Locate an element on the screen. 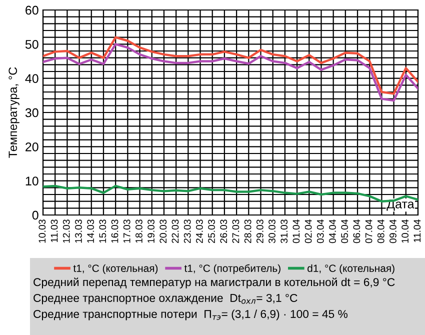 This screenshot has height=335, width=425. legend-label: d1, °C (котельная) is located at coordinates (351, 269).